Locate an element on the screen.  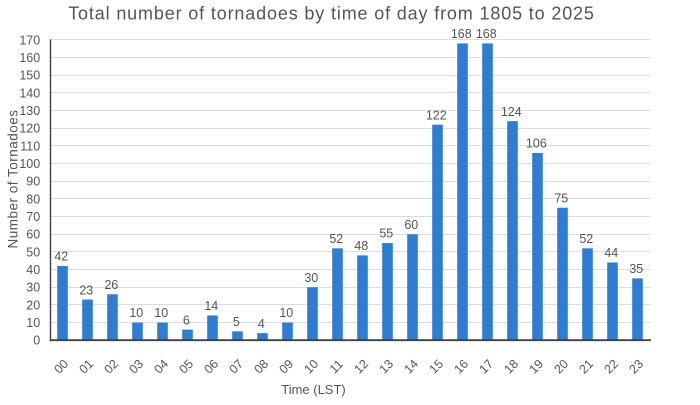
svg-text: 130 is located at coordinates (29, 111).